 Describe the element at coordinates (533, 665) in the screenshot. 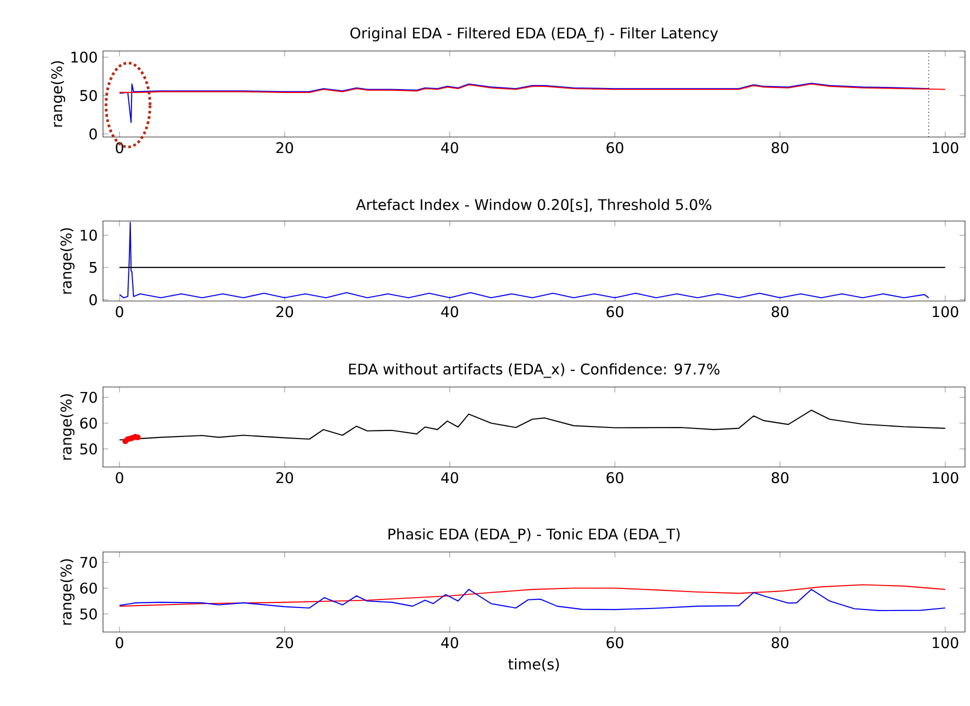

I see `x-axis-title: time(s)` at that location.